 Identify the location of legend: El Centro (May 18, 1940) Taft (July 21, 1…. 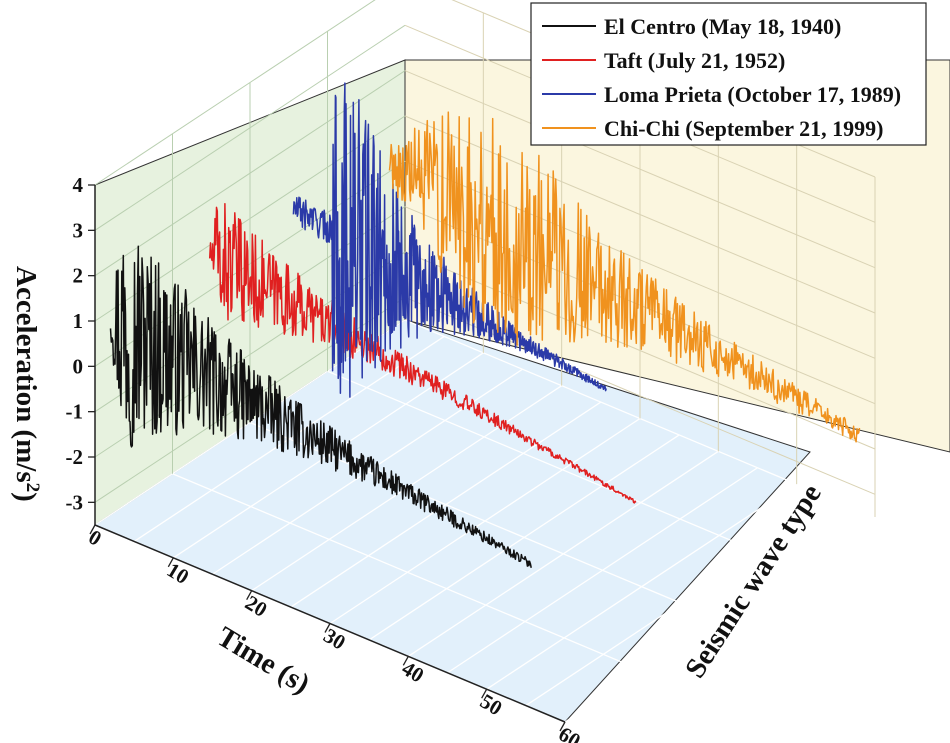
(728, 74).